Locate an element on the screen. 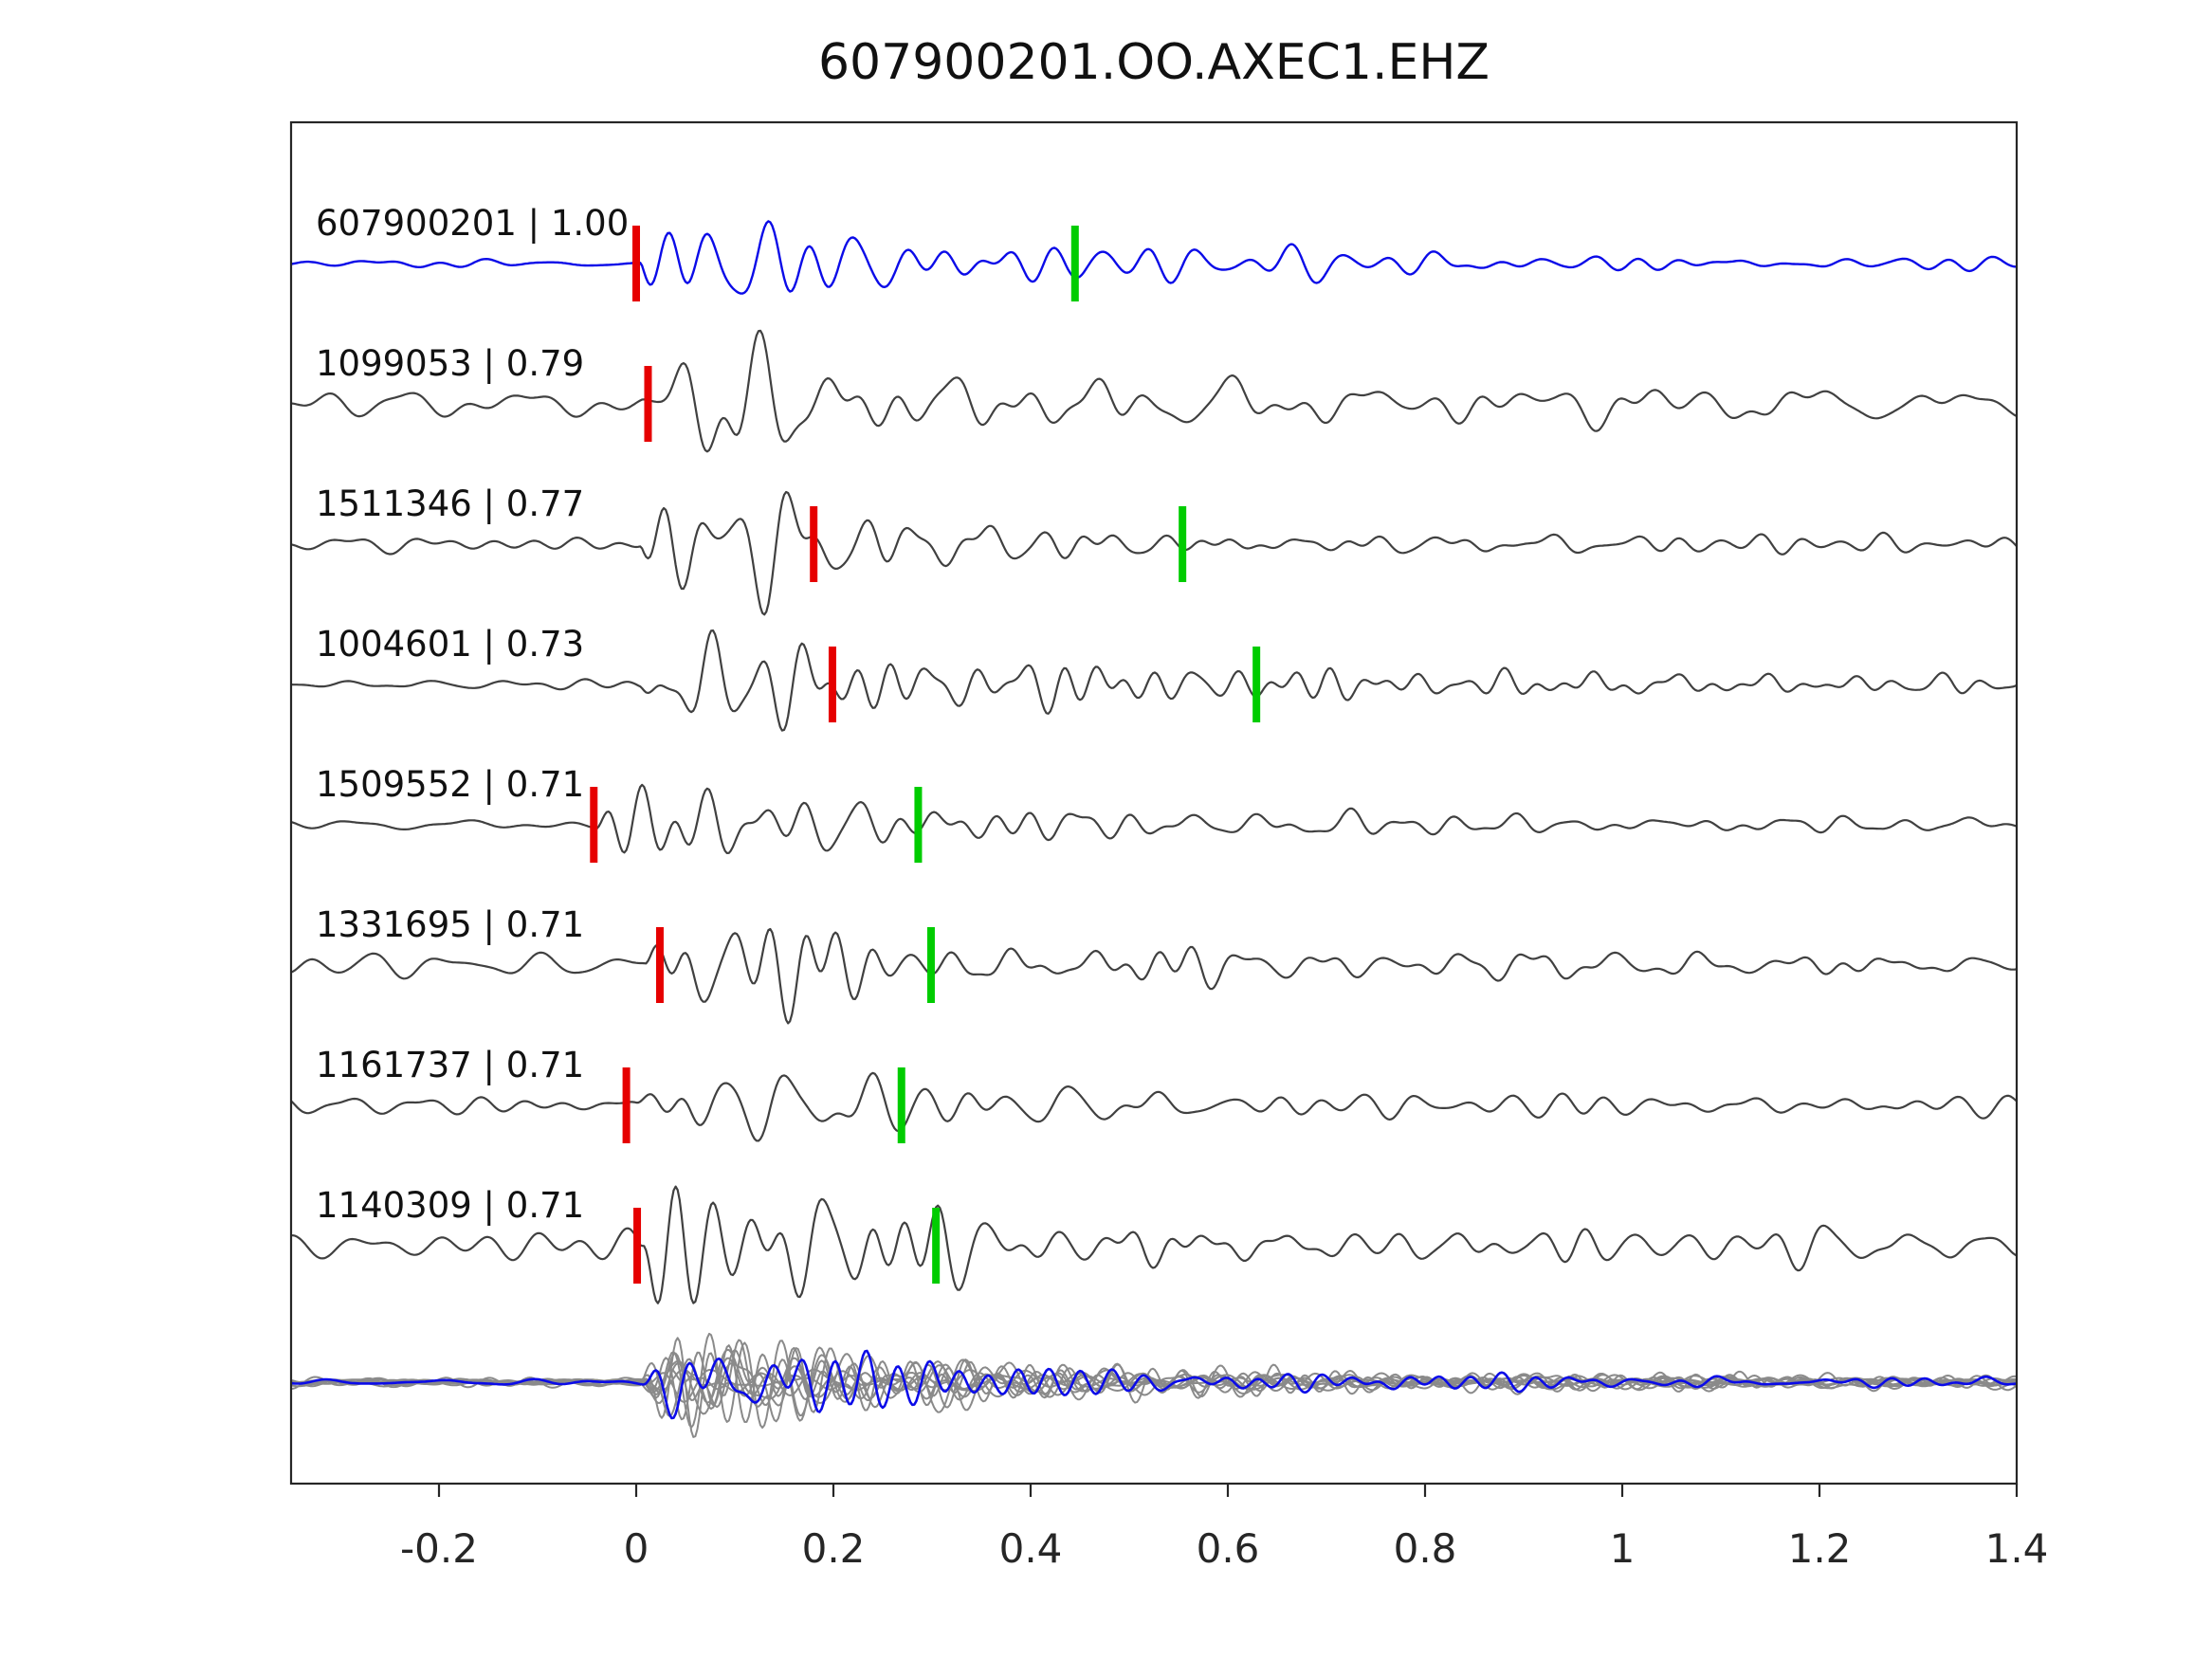  x-tick-label: 0.6 is located at coordinates (1228, 1548).